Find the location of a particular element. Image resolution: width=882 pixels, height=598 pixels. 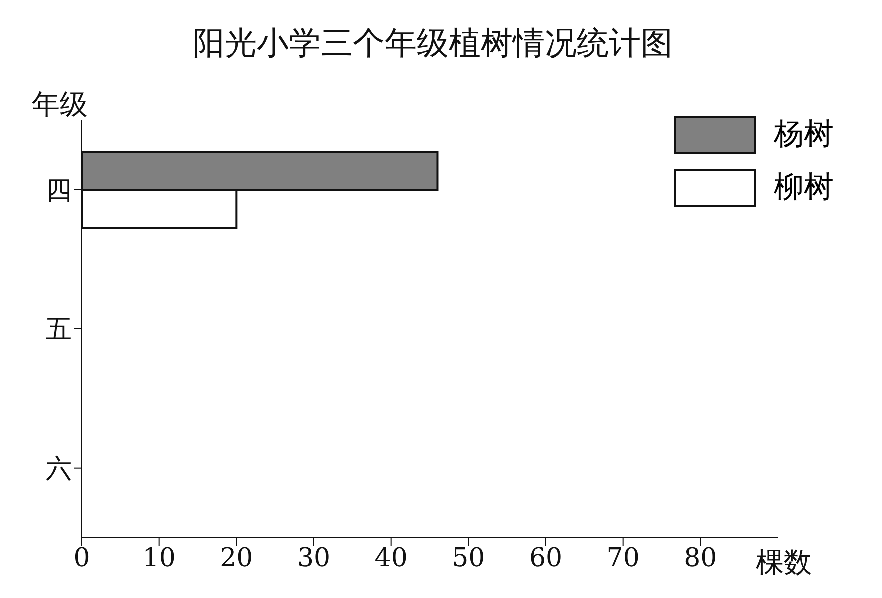

x-tick-label: 40 is located at coordinates (391, 558).